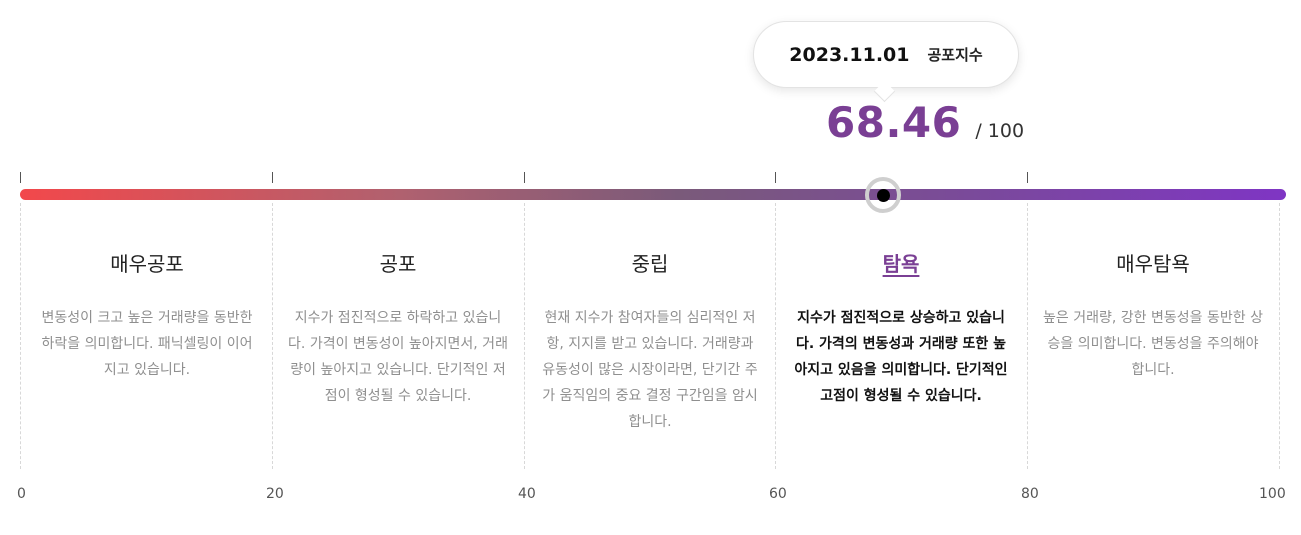 Image resolution: width=1301 pixels, height=535 pixels. Describe the element at coordinates (1030, 494) in the screenshot. I see `axis-label-80: 80` at that location.